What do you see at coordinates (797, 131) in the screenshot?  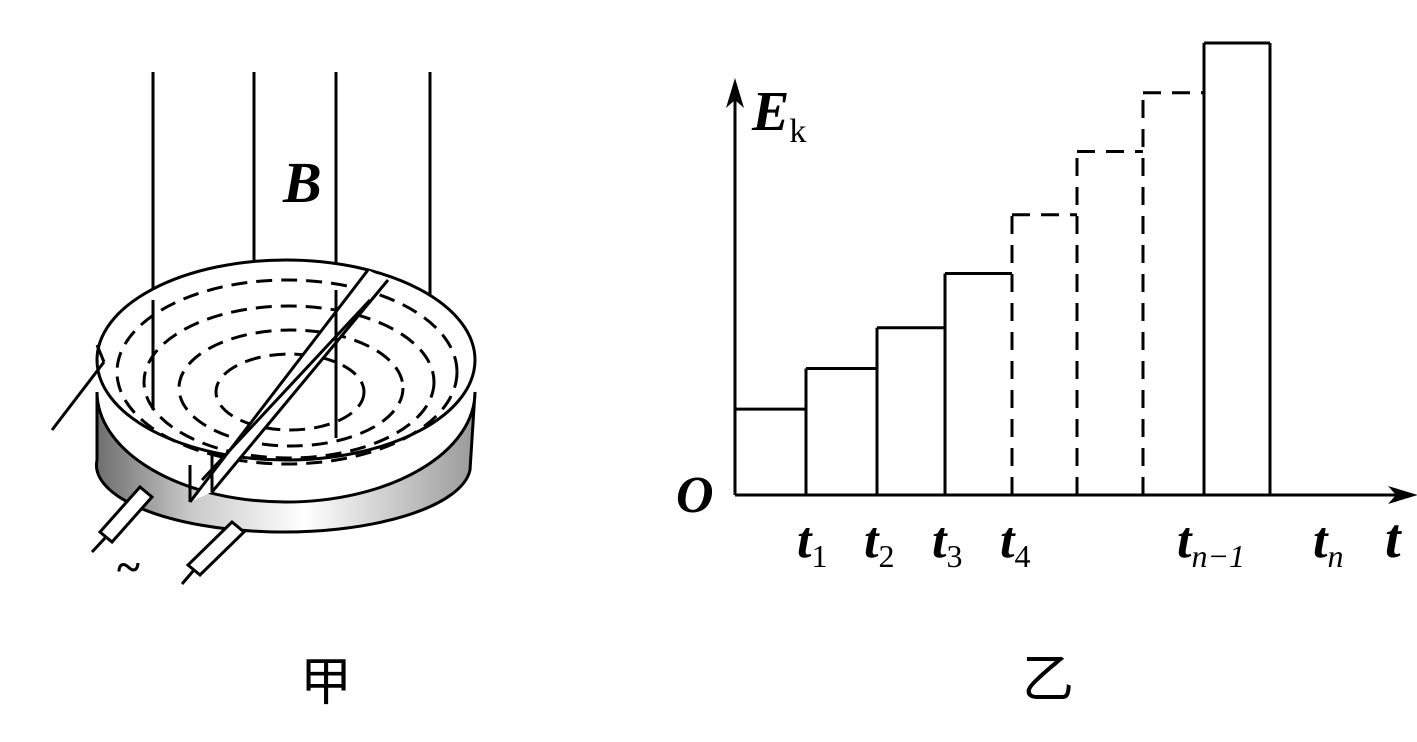 I see `y-axis-subscript: k` at bounding box center [797, 131].